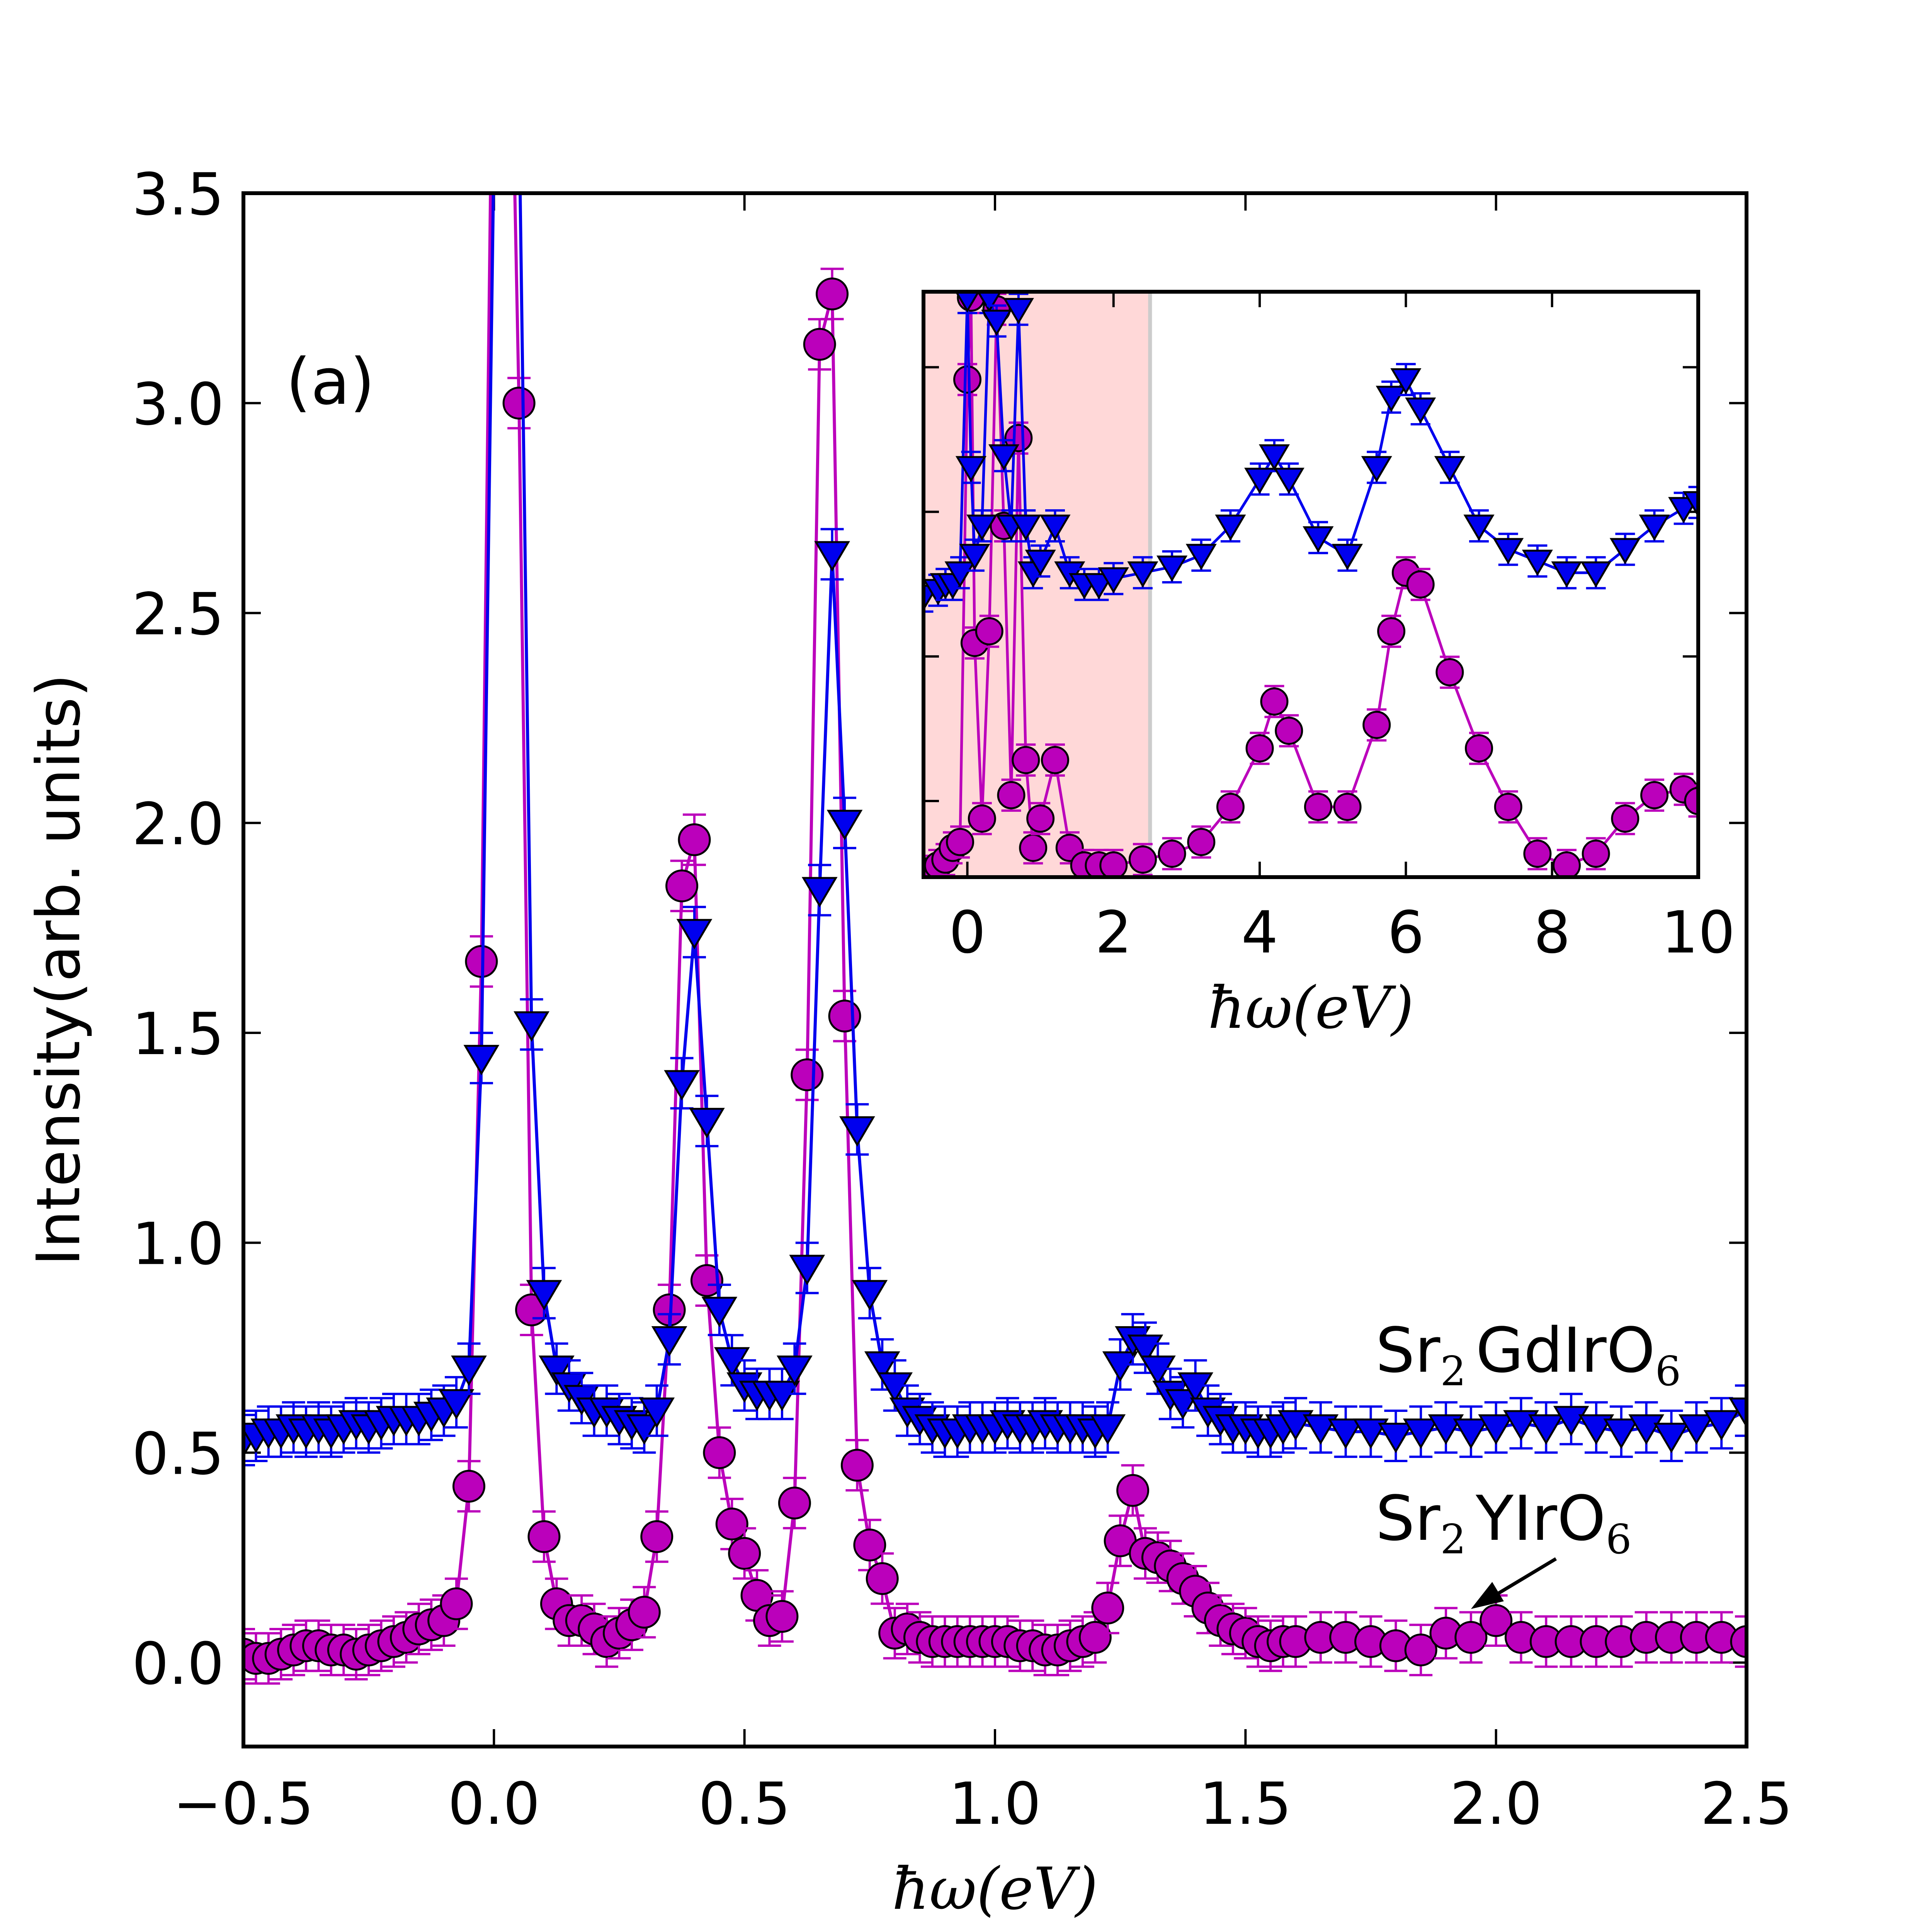  I want to click on inset-x-tick-label: 6, so click(1406, 933).